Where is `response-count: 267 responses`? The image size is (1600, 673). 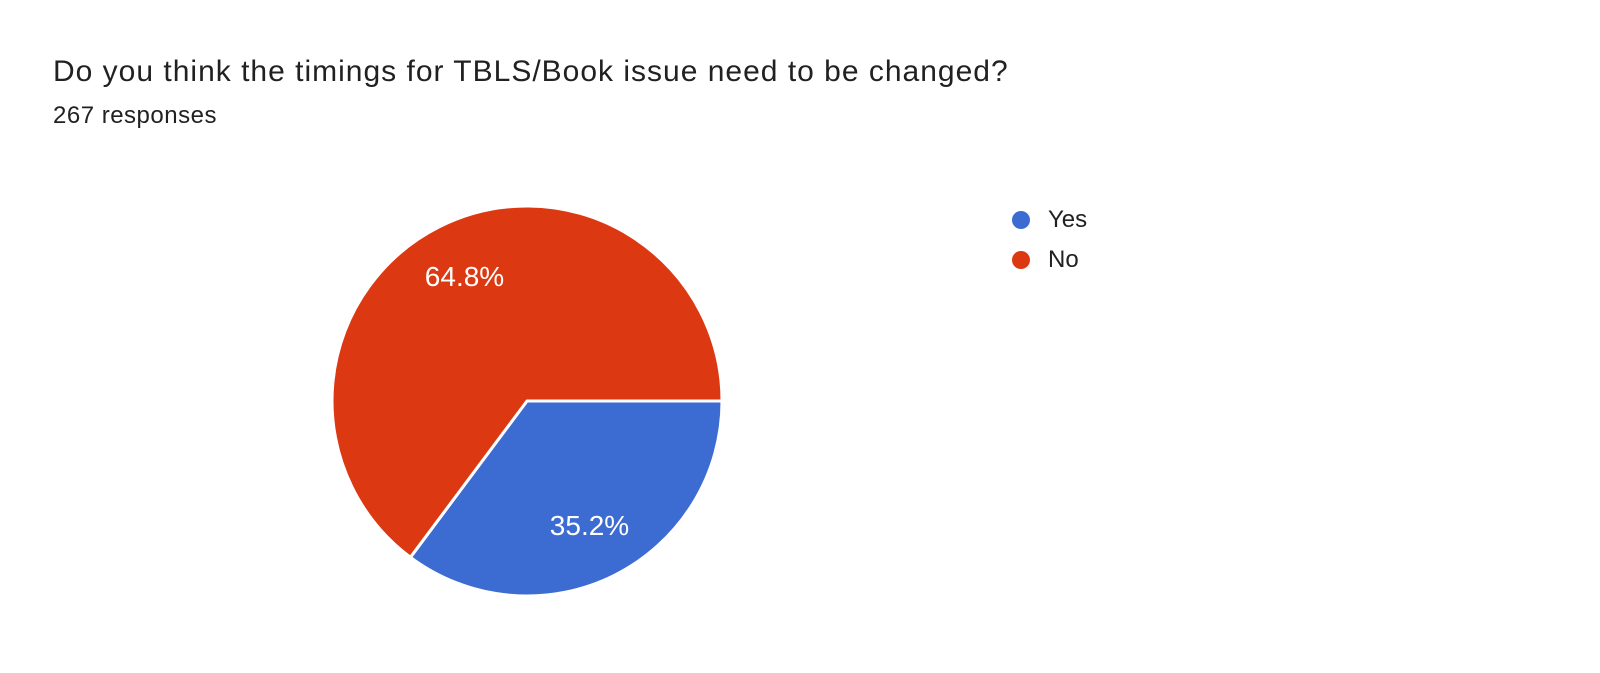
response-count: 267 responses is located at coordinates (135, 115).